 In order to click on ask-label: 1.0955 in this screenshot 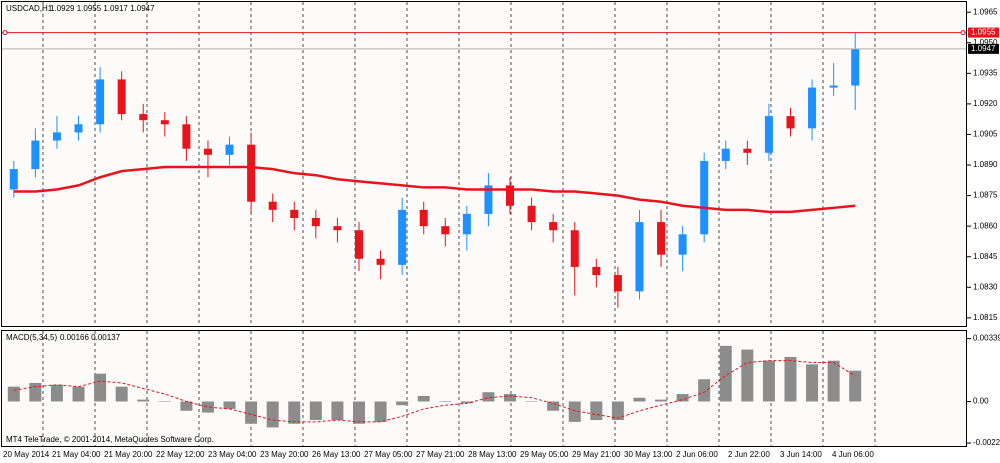, I will do `click(983, 32)`.